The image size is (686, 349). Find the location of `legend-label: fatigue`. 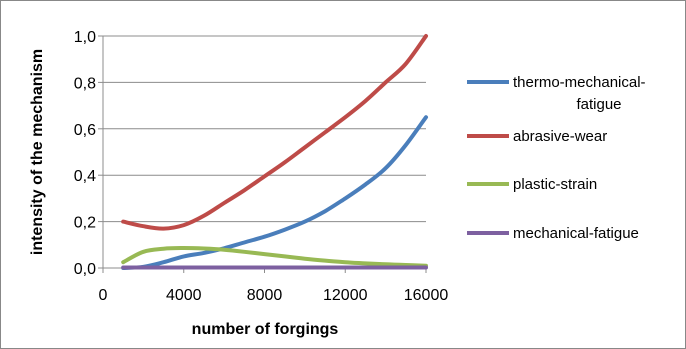

legend-label: fatigue is located at coordinates (598, 104).